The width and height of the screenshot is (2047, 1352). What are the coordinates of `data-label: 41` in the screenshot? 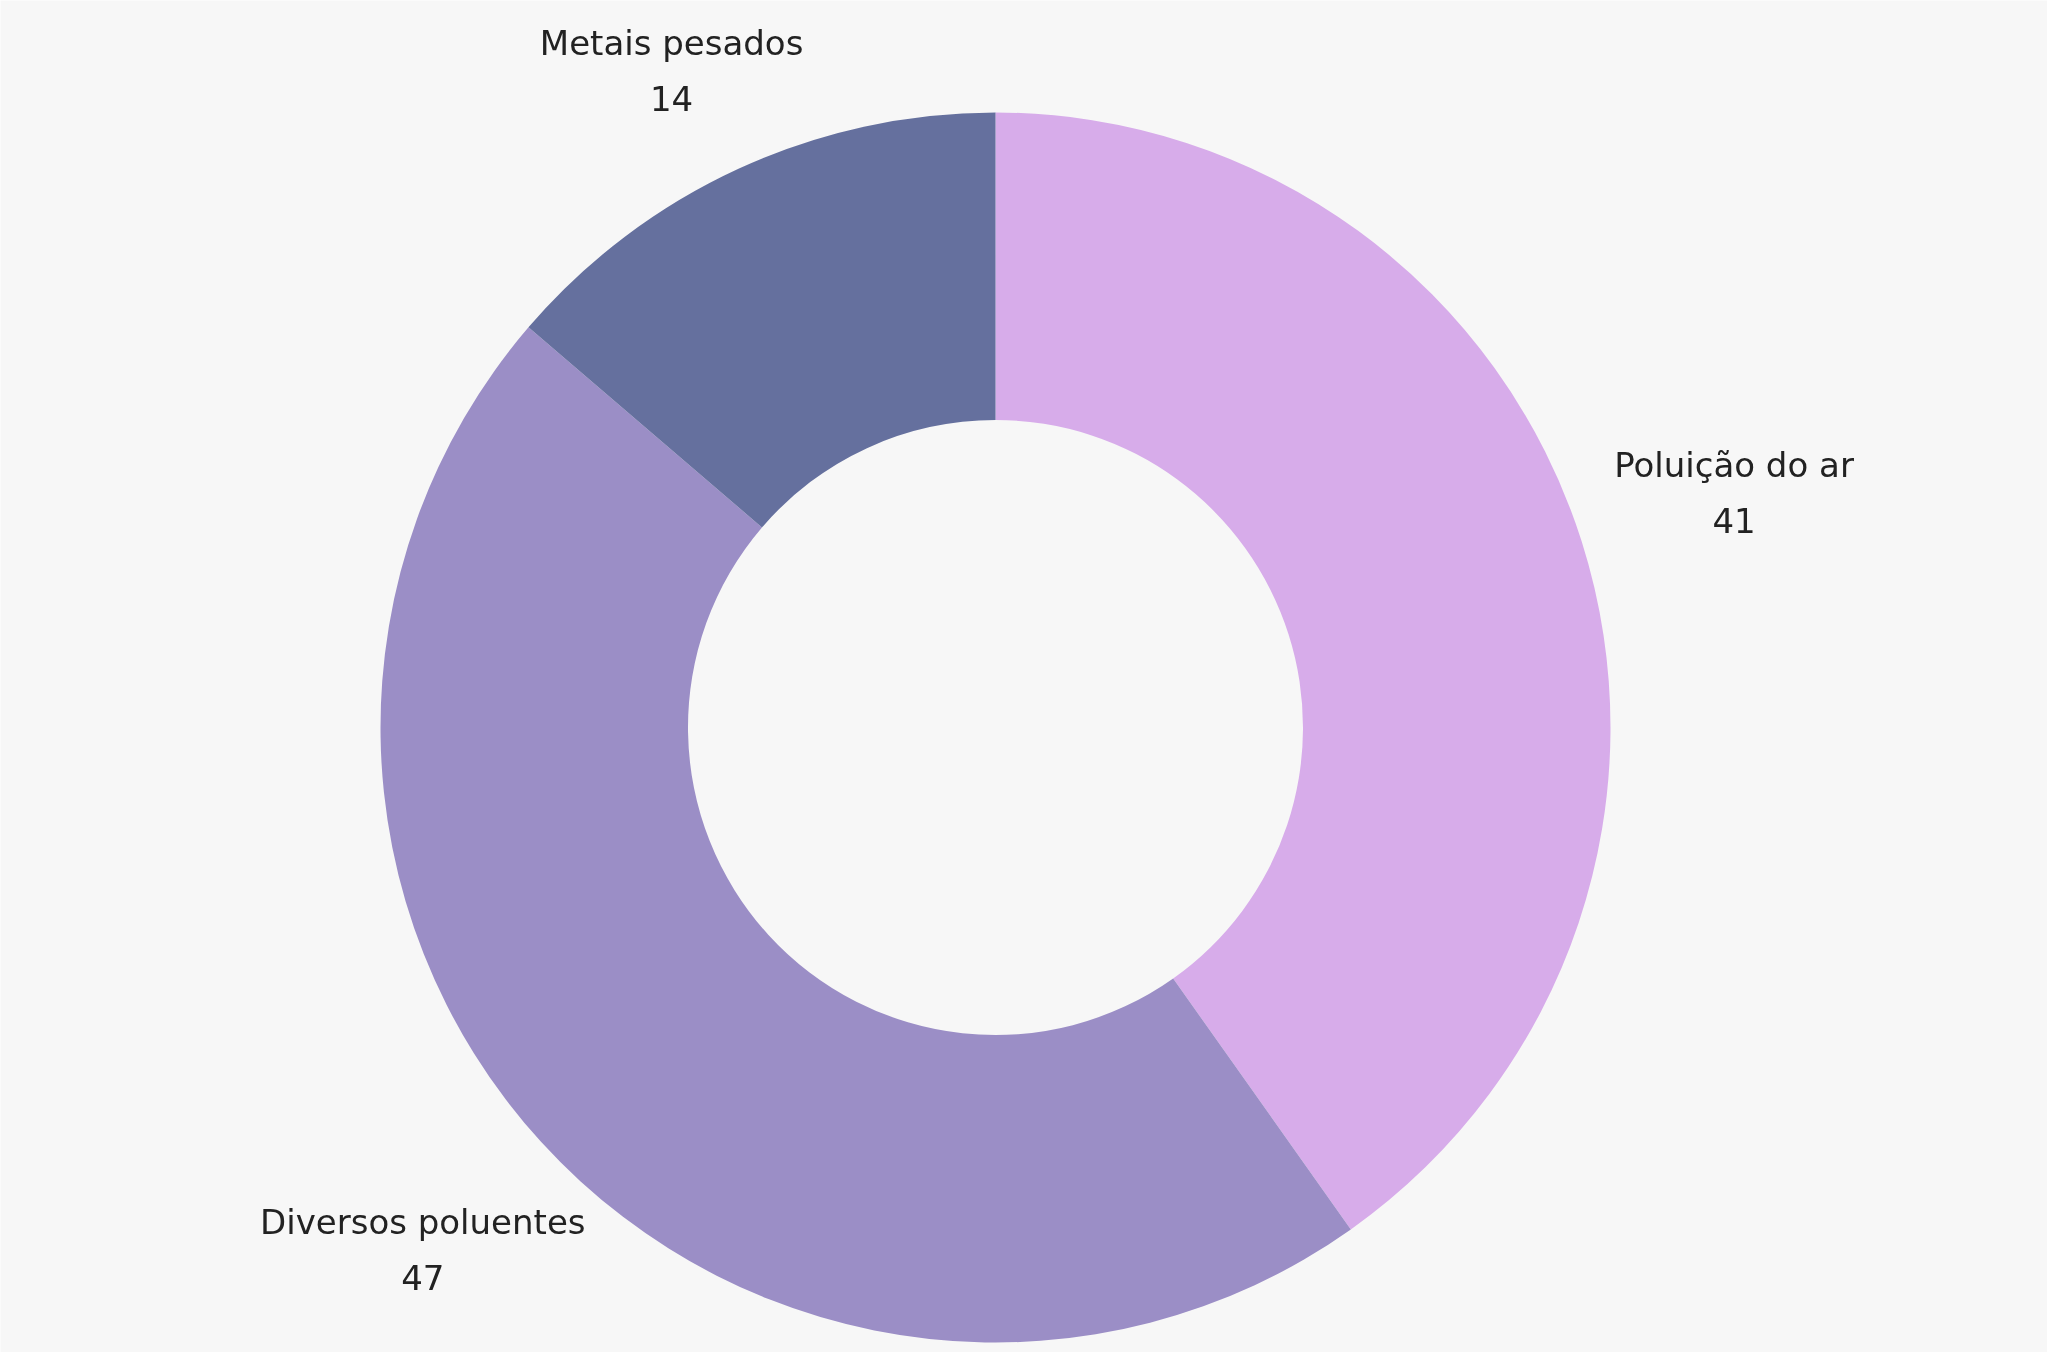 It's located at (1734, 520).